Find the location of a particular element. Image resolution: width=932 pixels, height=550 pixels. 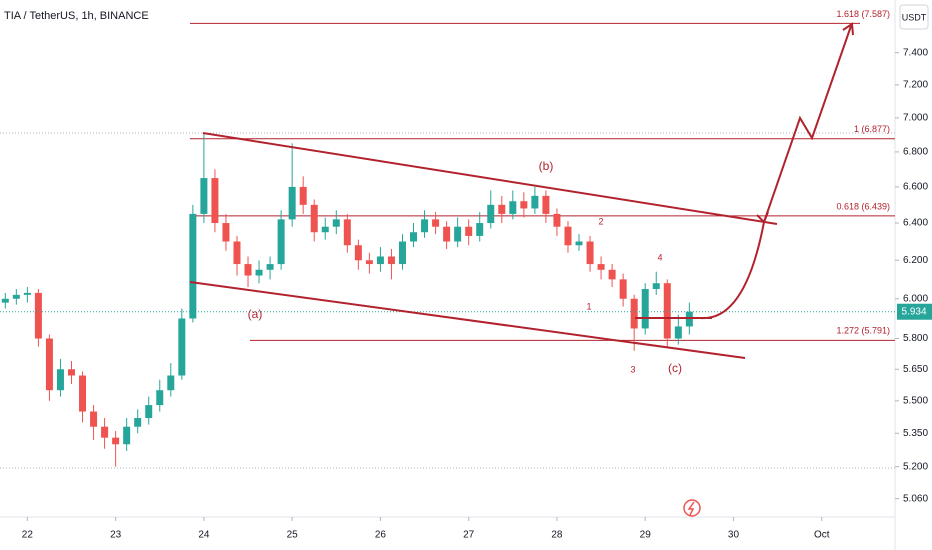

last-price-tag is located at coordinates (914, 311).